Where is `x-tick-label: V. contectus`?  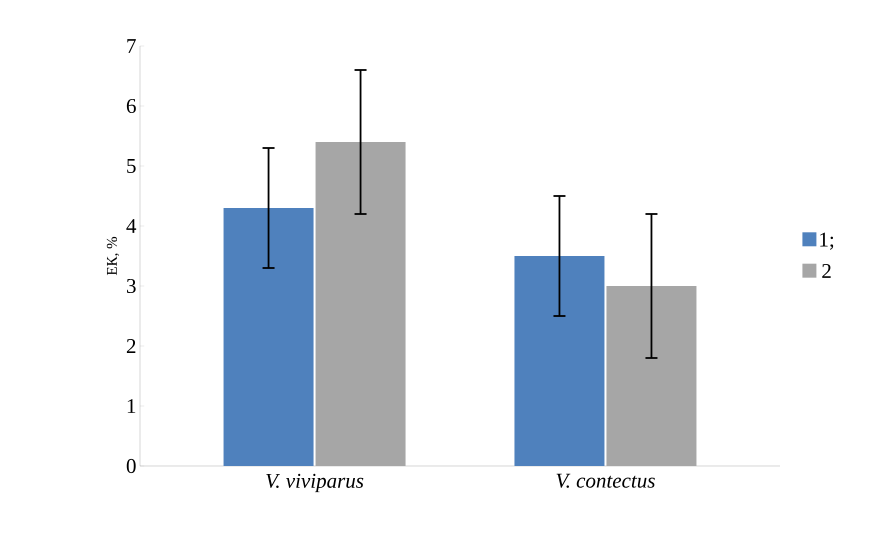
x-tick-label: V. contectus is located at coordinates (605, 481).